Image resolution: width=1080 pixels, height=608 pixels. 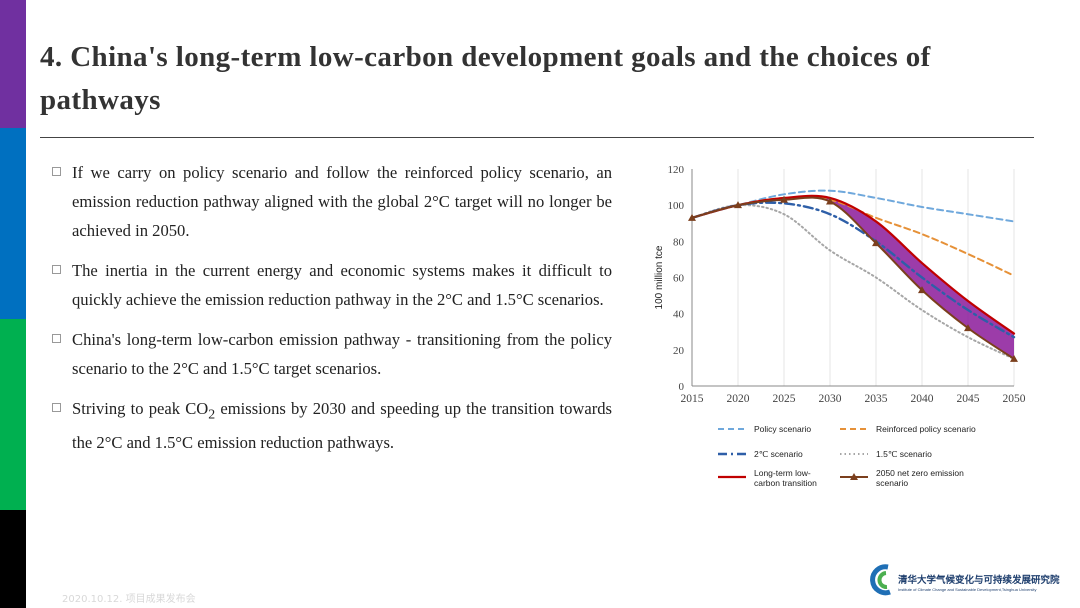 What do you see at coordinates (920, 473) in the screenshot?
I see `legend-label-line: 2050 net zero emission` at bounding box center [920, 473].